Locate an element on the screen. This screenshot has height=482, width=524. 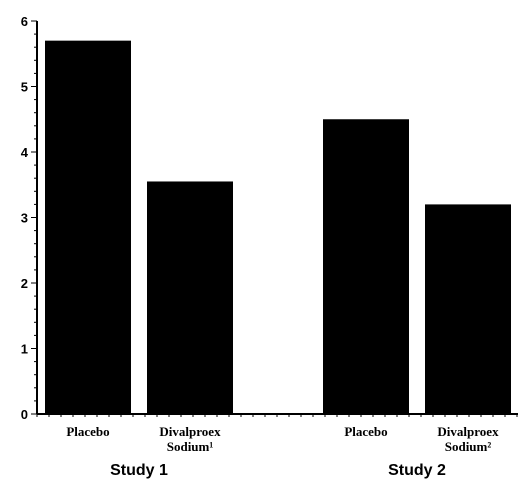
group-label: Study 2 is located at coordinates (417, 470).